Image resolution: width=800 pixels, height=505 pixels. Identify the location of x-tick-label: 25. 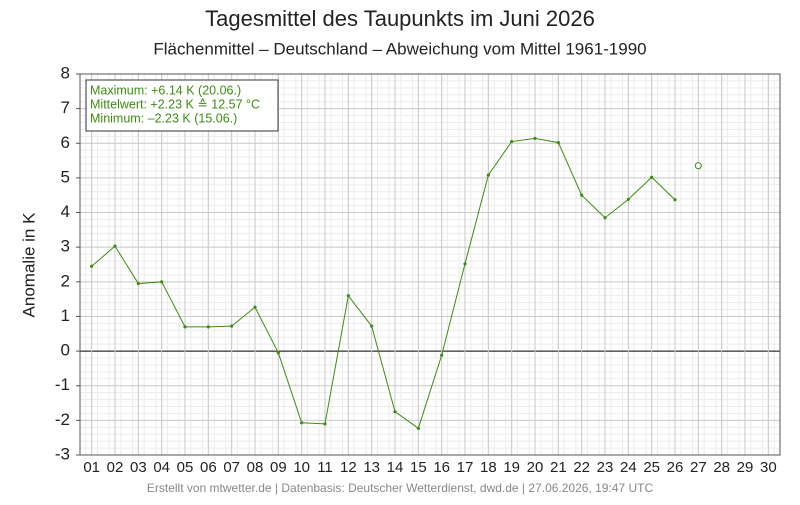
(651, 467).